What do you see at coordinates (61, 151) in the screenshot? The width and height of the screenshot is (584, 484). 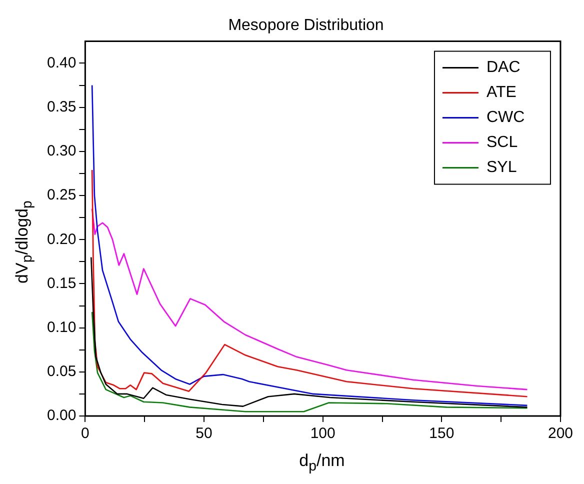 I see `y-tick-label: 0.30` at bounding box center [61, 151].